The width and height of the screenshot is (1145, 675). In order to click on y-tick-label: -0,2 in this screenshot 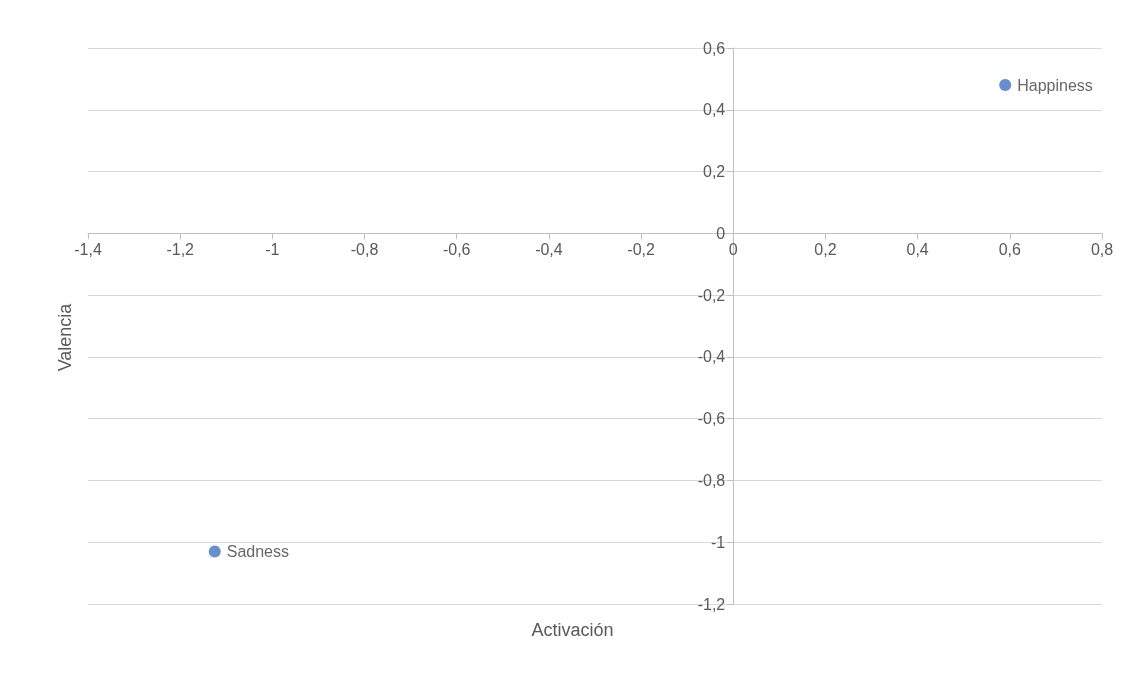, I will do `click(711, 295)`.